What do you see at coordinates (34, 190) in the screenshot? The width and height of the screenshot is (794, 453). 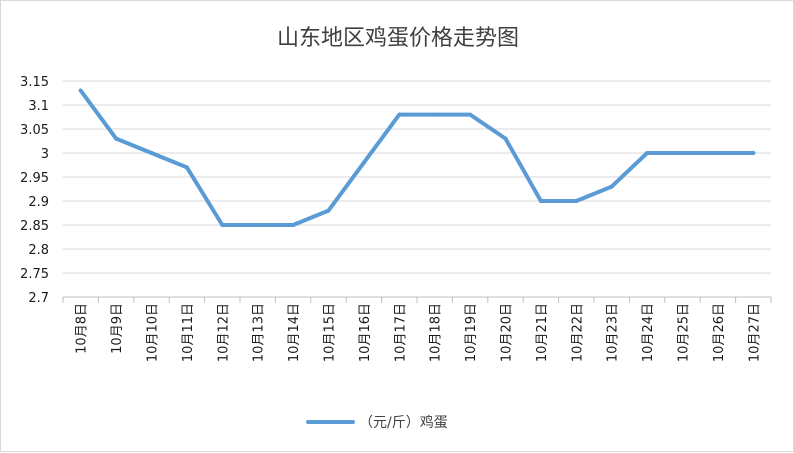 I see `y-axis: 2.7 2.75 2.8 2.85 2.9 2.95 3 3.05 3.1 3.15` at bounding box center [34, 190].